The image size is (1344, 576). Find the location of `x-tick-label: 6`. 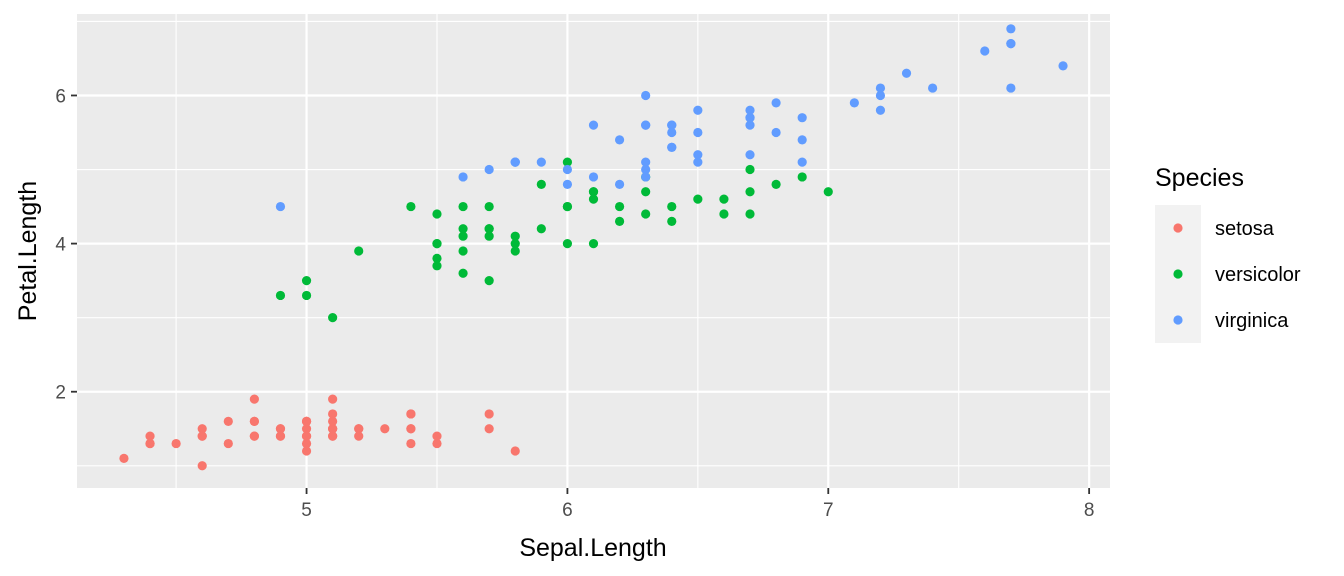

x-tick-label: 6 is located at coordinates (567, 510).